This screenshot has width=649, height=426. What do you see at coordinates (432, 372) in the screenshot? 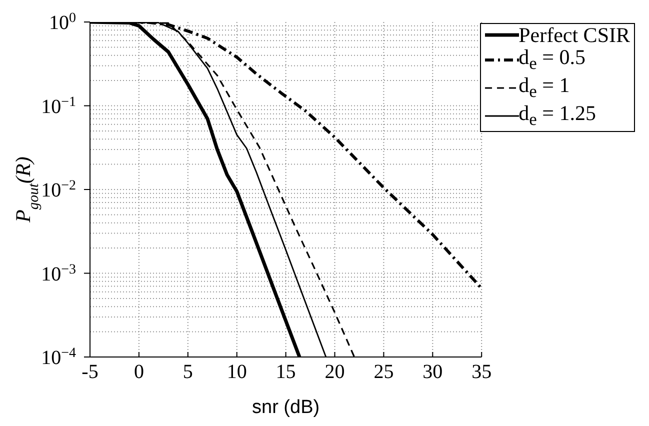
I see `x-tick-label: 30` at bounding box center [432, 372].